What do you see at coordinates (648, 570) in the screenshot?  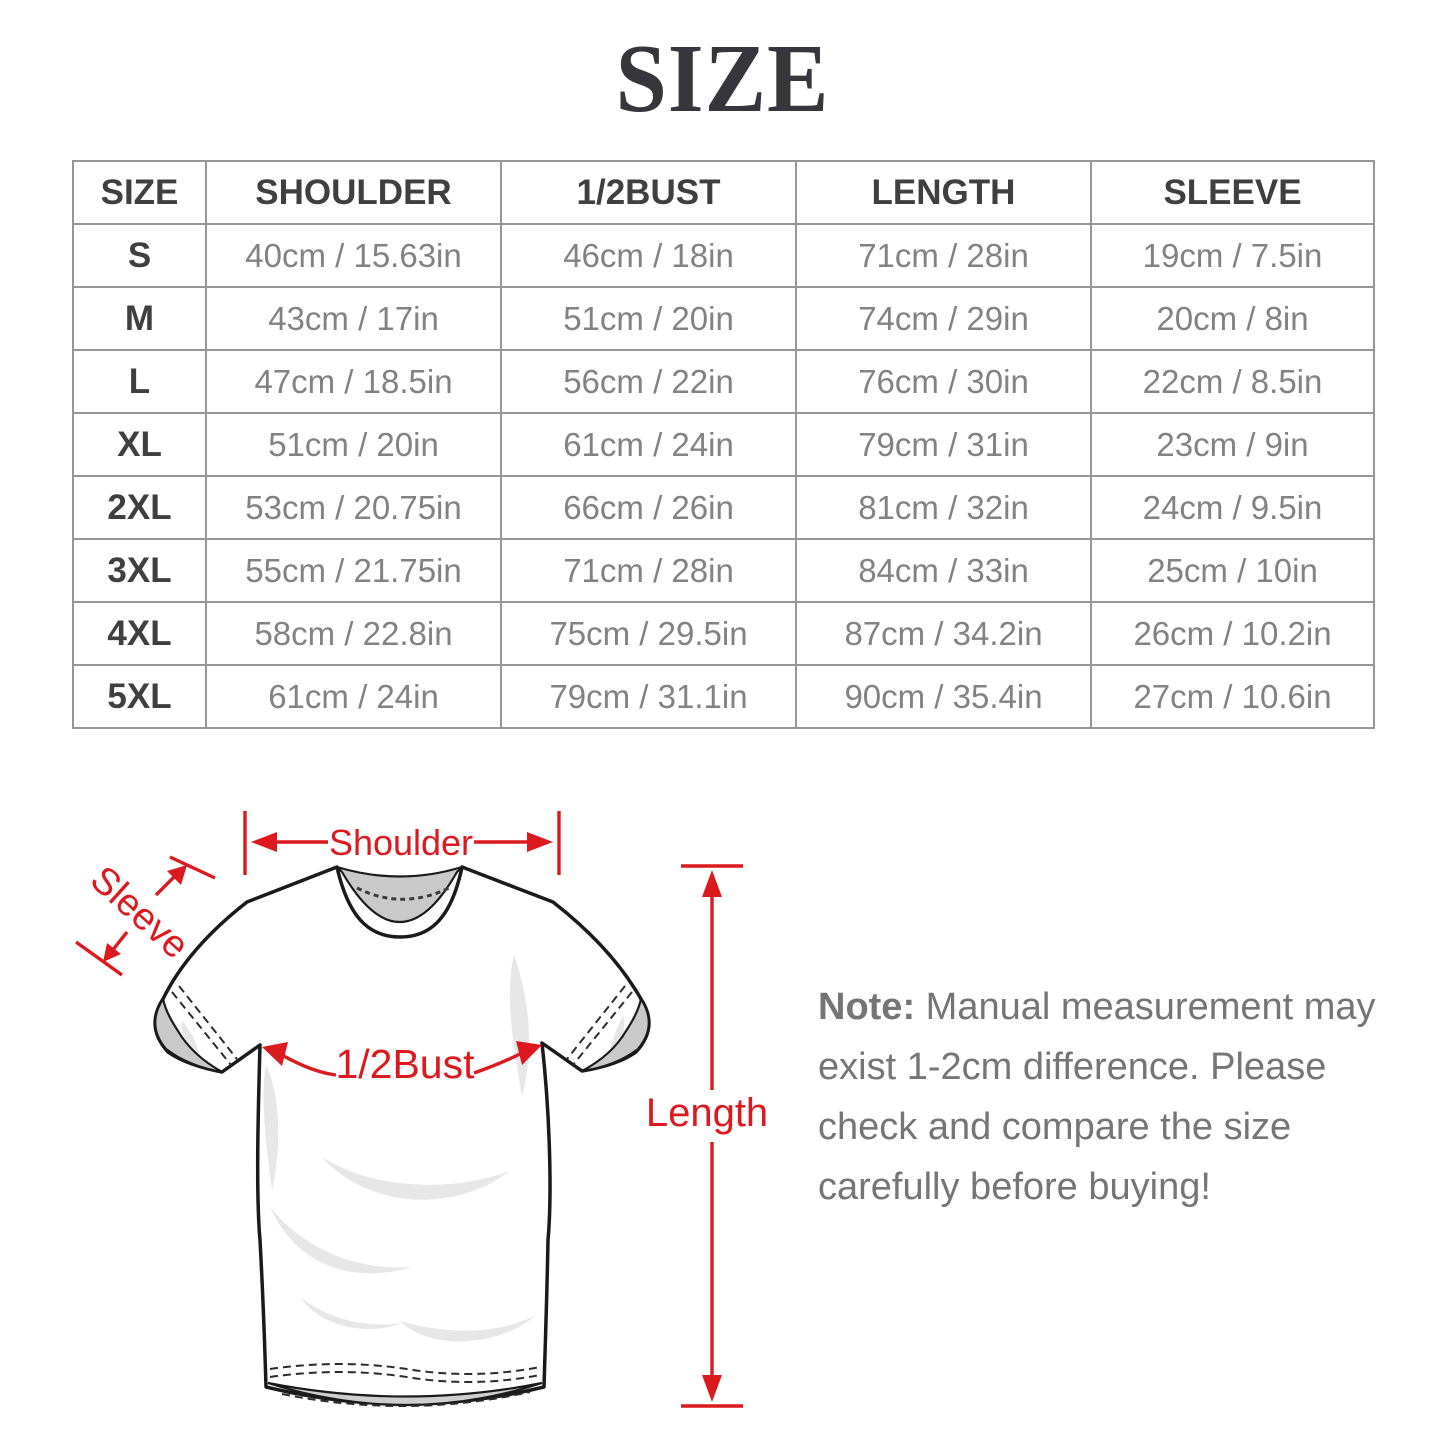 I see `half-bust-value: 71cm / 28in` at bounding box center [648, 570].